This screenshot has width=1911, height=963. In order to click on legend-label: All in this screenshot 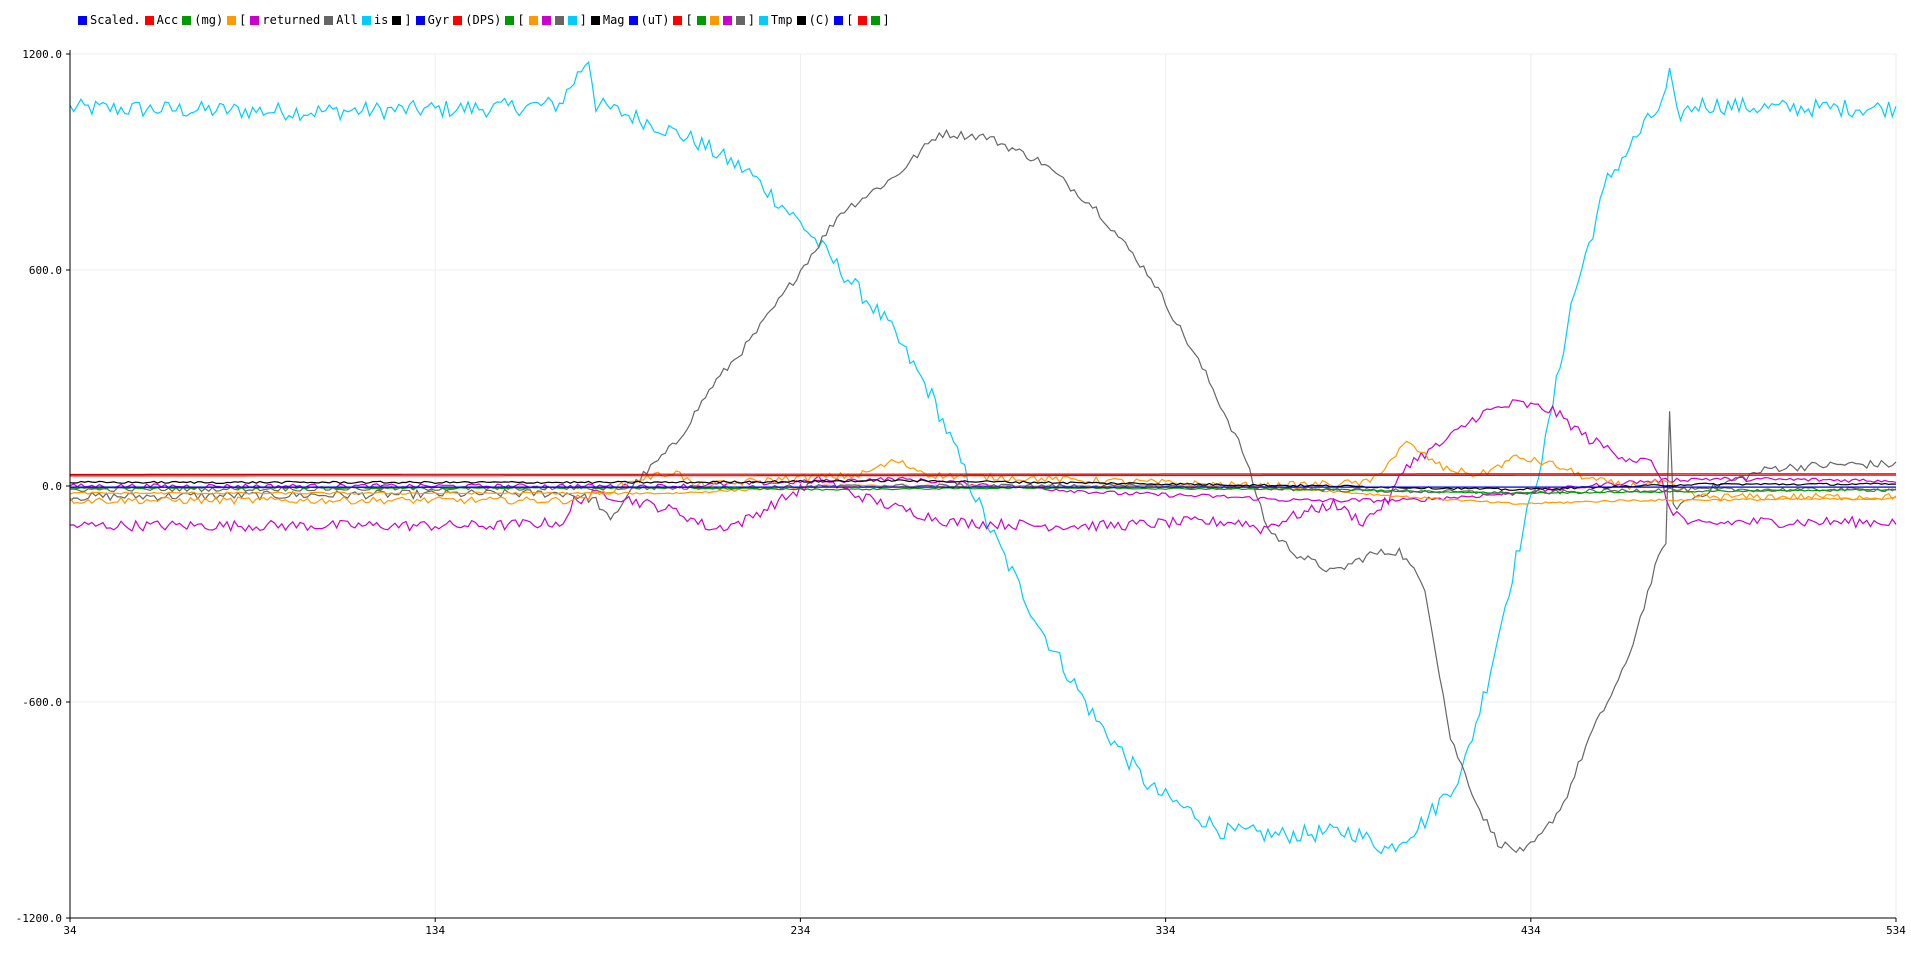, I will do `click(347, 20)`.